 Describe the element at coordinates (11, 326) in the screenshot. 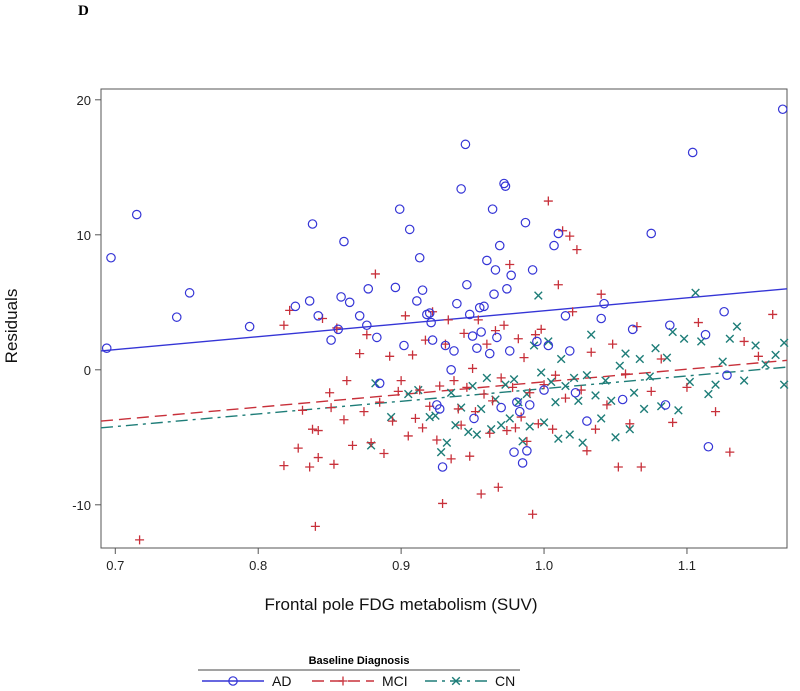

I see `y-axis-title: Residuals` at that location.